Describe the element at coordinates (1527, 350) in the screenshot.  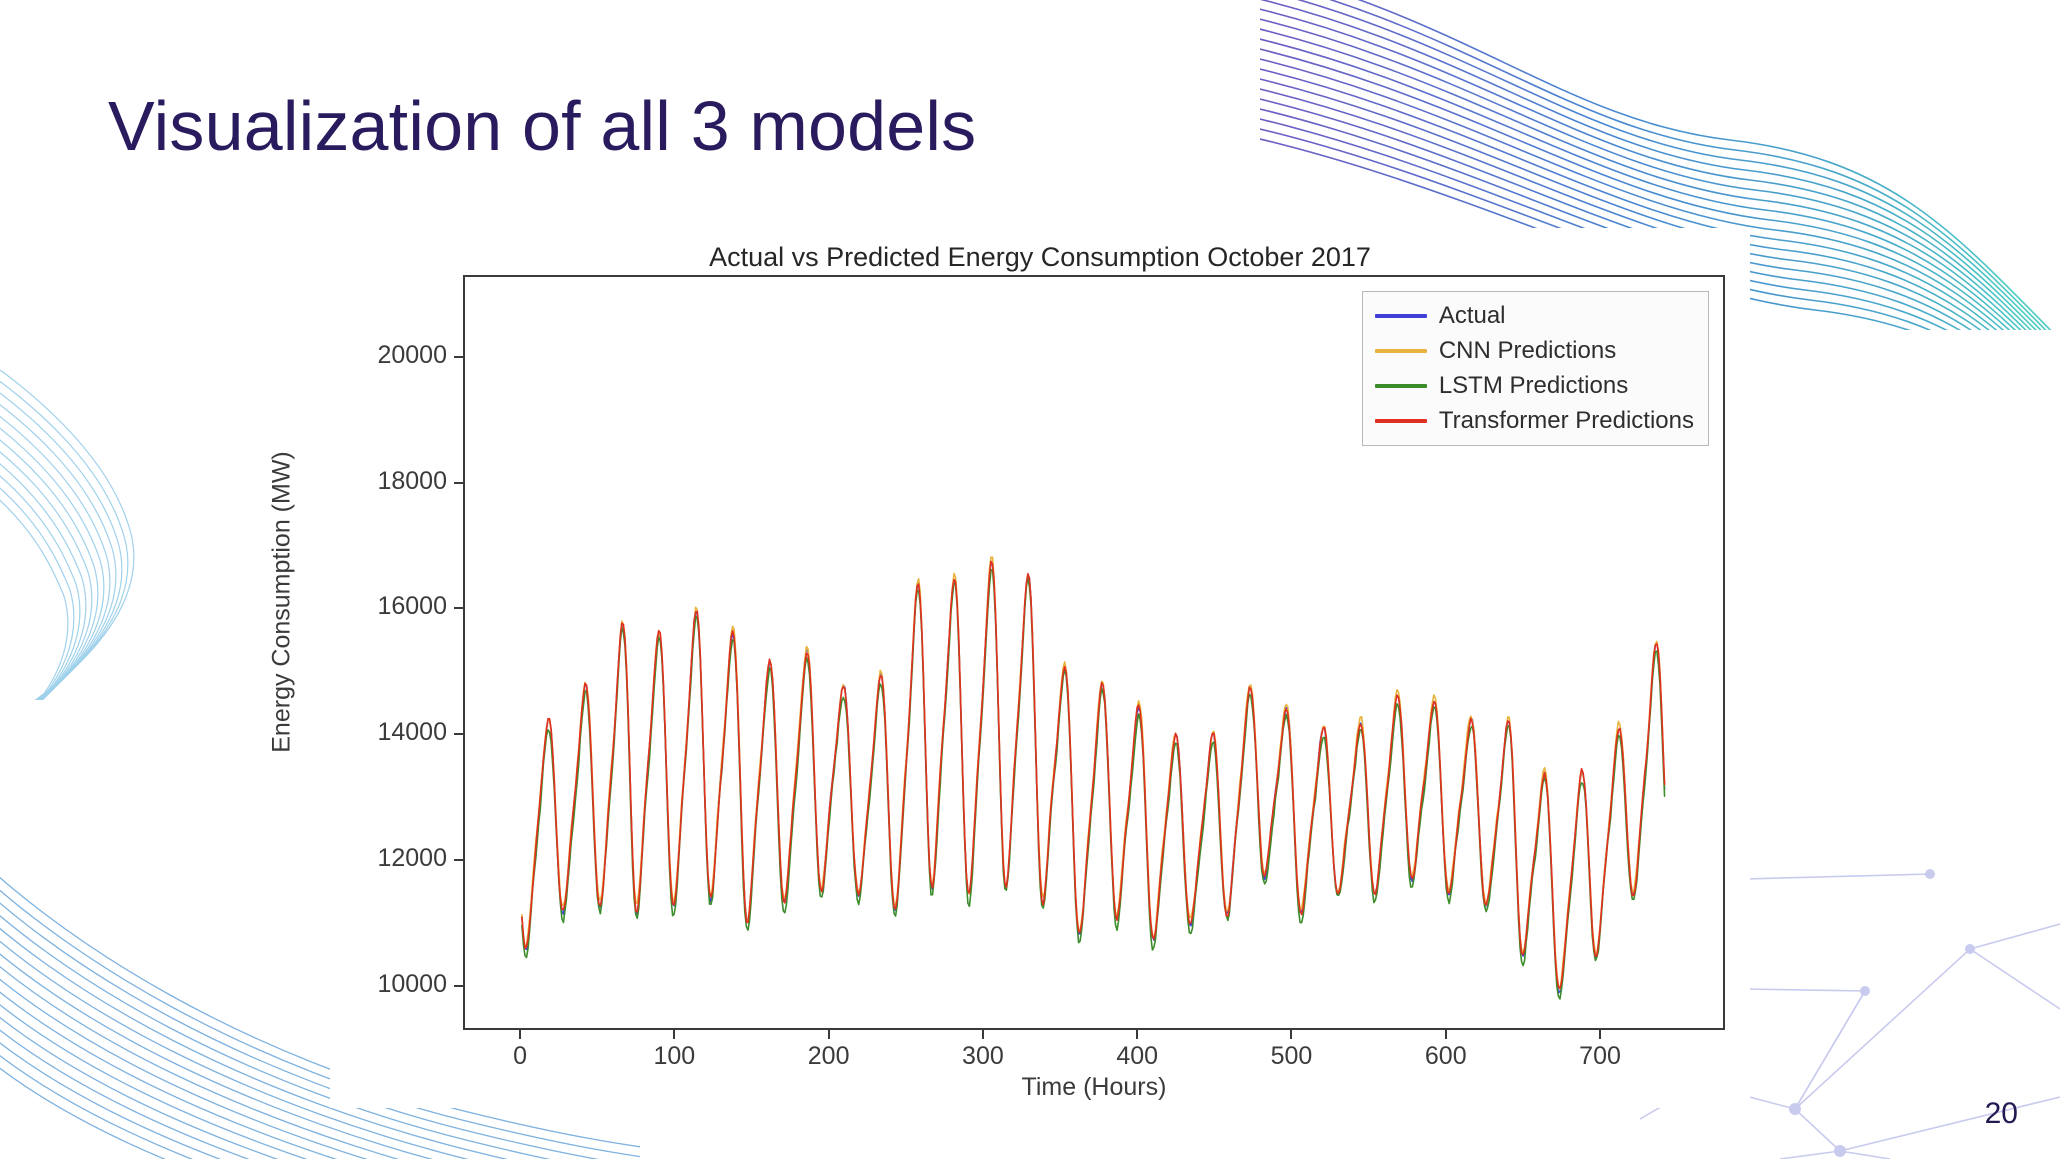
I see `legend-label: CNN Predictions` at that location.